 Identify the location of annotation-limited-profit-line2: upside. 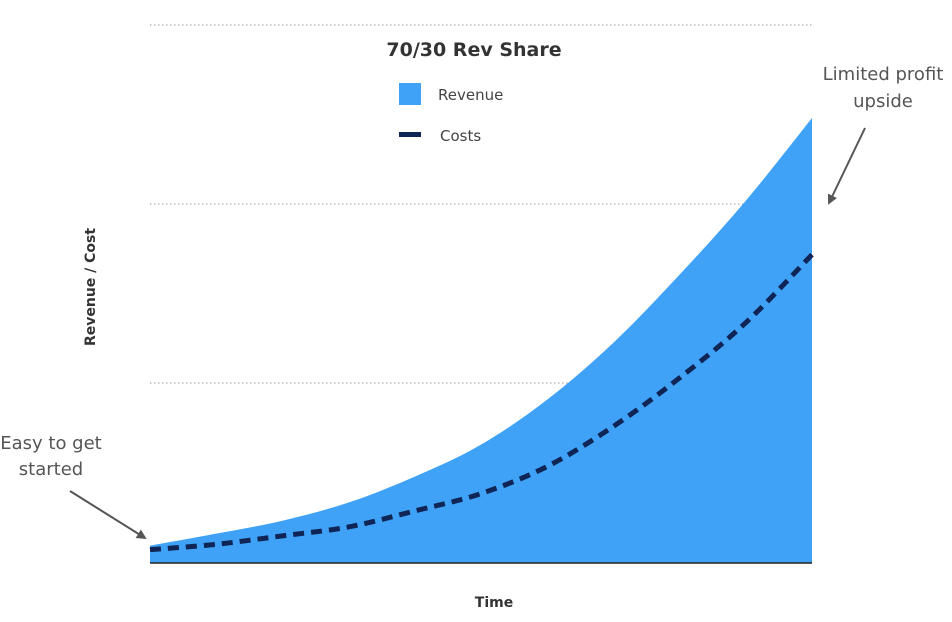
(883, 101).